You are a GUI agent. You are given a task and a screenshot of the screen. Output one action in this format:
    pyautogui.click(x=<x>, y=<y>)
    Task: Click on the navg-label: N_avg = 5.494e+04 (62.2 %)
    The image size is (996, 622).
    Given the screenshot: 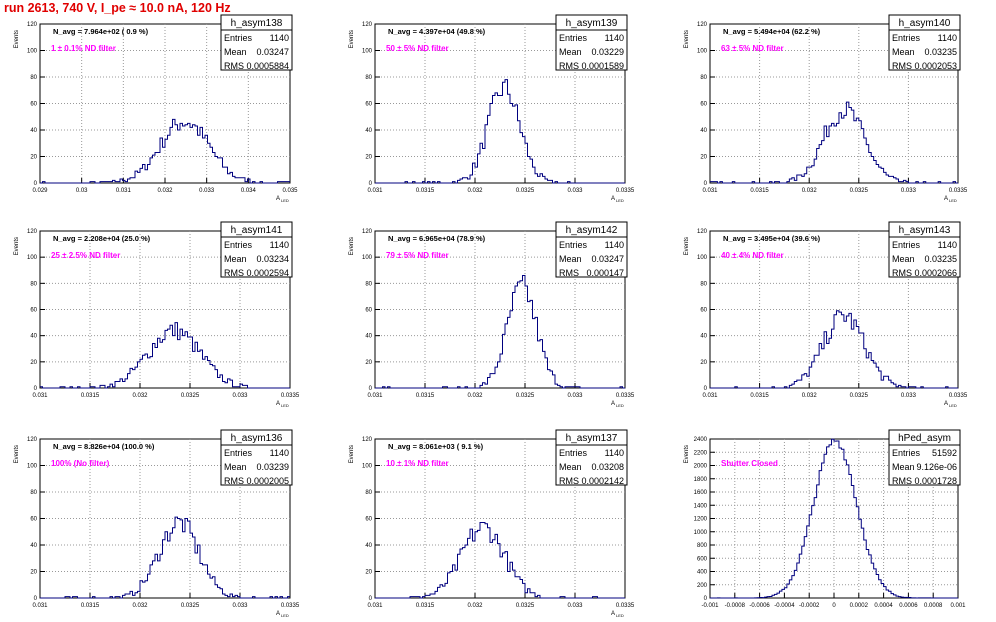 What is the action you would take?
    pyautogui.click(x=772, y=31)
    